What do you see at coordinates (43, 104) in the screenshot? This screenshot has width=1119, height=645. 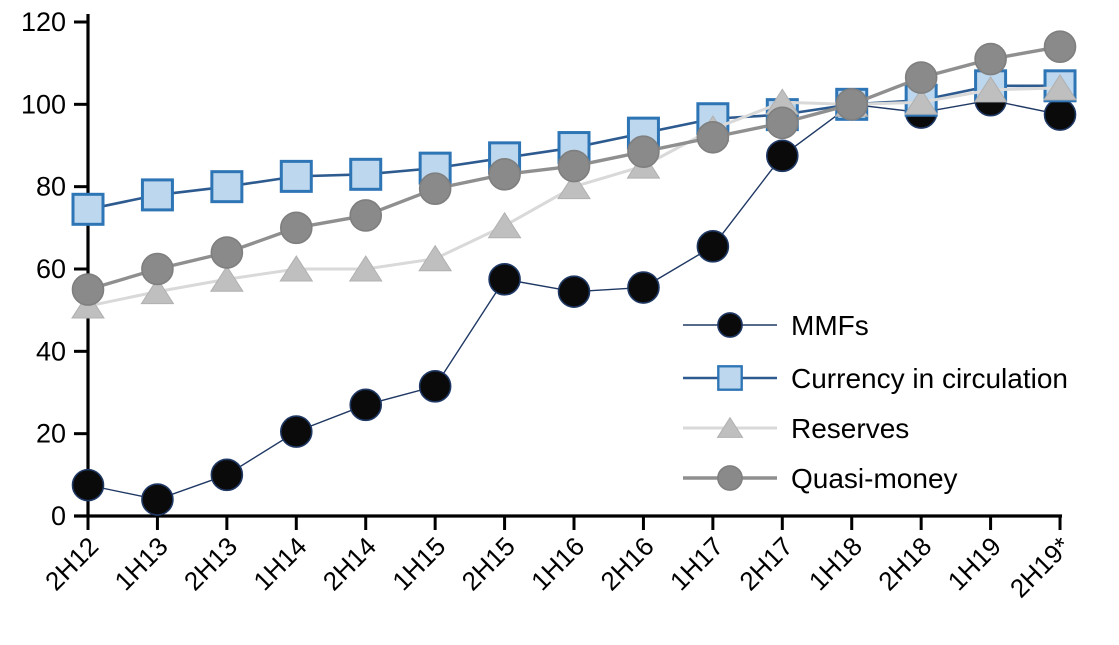 I see `y-axis-label: 100` at bounding box center [43, 104].